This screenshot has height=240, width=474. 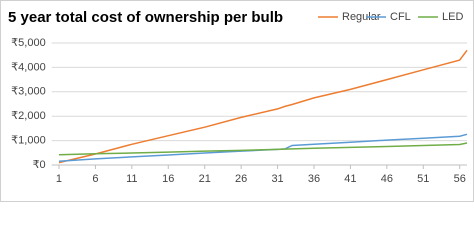 What do you see at coordinates (168, 179) in the screenshot?
I see `x-tick-label: 16` at bounding box center [168, 179].